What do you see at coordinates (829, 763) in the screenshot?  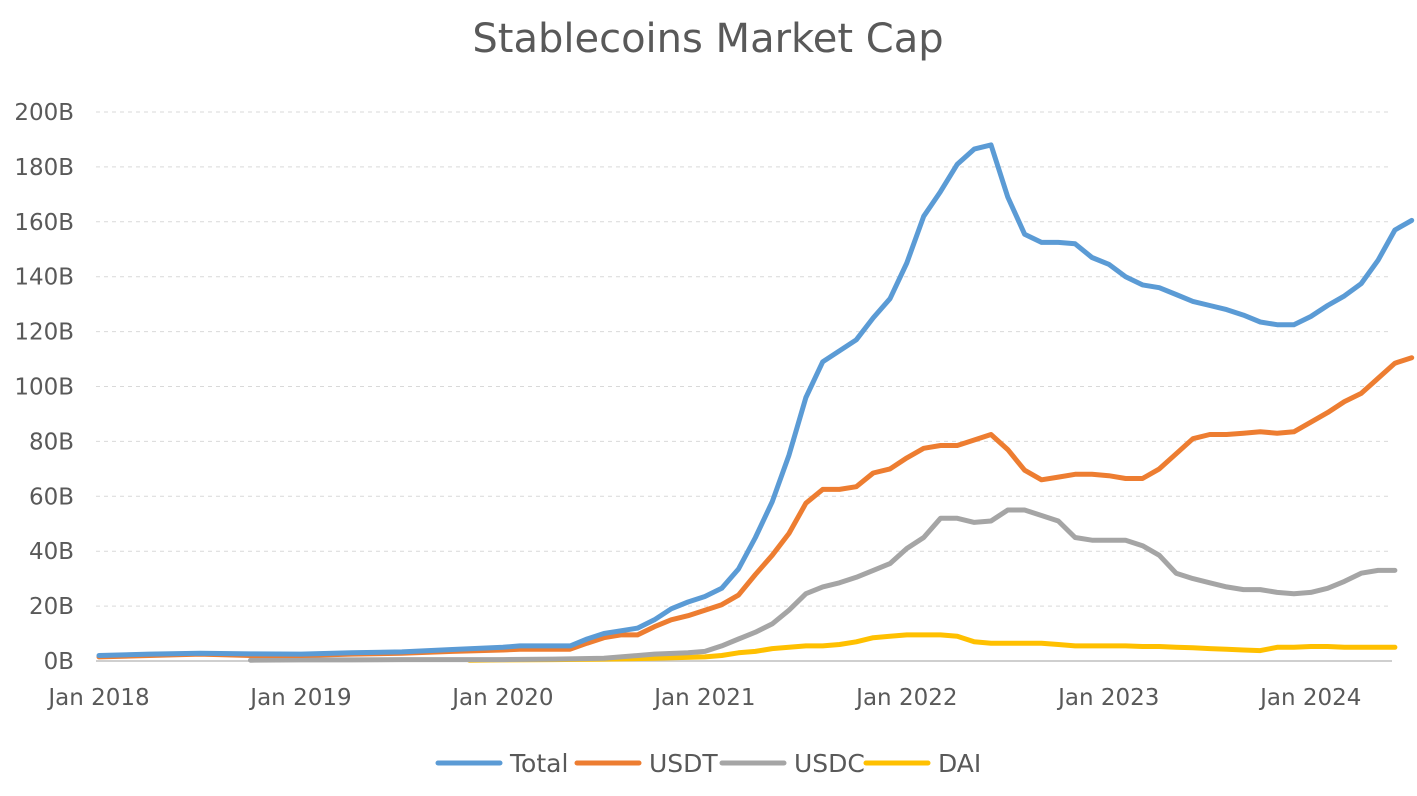 I see `legend-label: USDC` at bounding box center [829, 763].